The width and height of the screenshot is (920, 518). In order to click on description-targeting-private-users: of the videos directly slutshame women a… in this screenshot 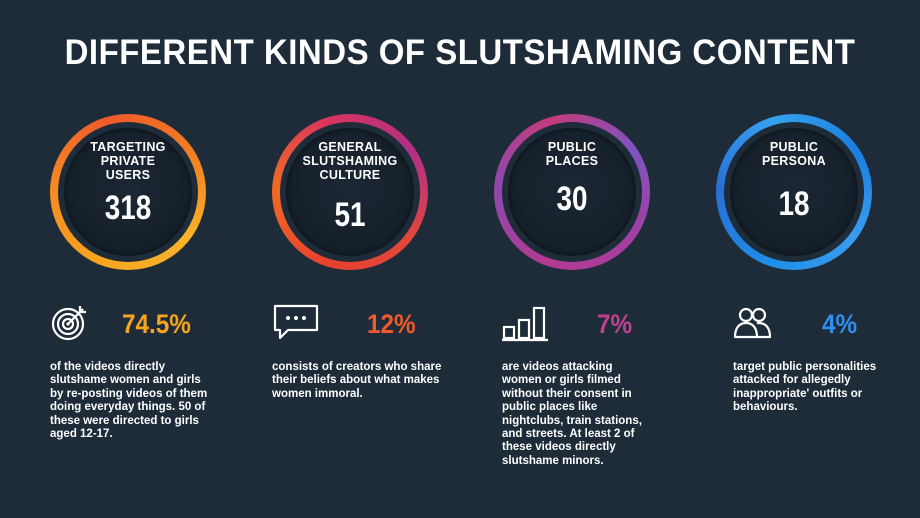, I will do `click(129, 401)`.